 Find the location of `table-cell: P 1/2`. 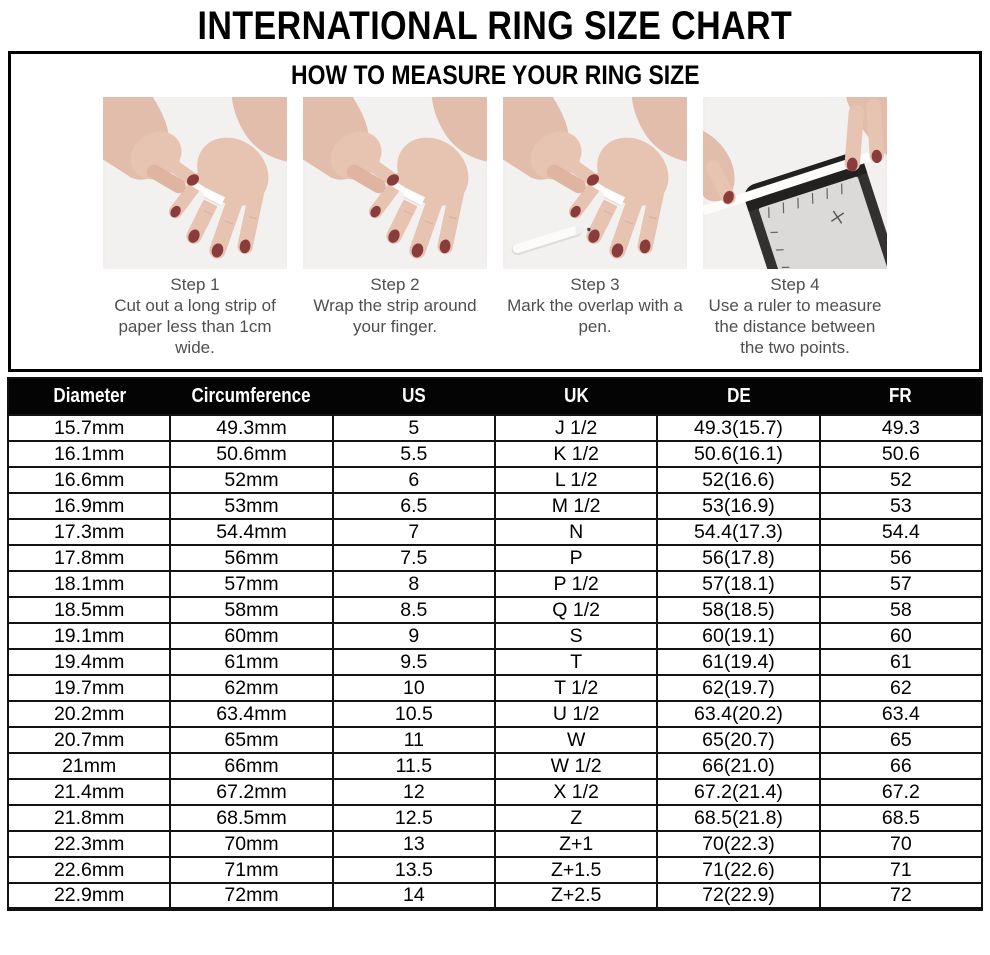

table-cell: P 1/2 is located at coordinates (576, 584).